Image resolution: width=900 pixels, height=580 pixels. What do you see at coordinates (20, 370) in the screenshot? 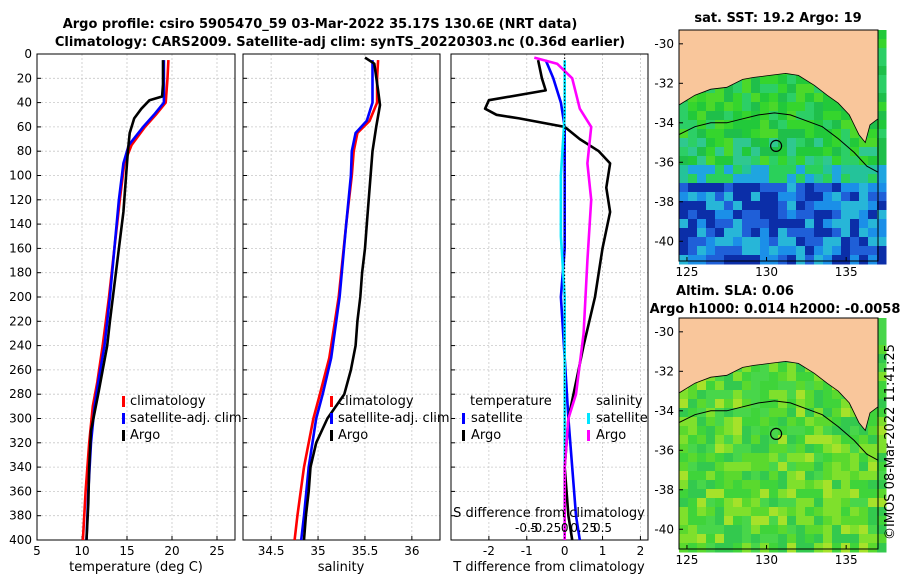
I see `y-tick-label: 260` at bounding box center [20, 370].